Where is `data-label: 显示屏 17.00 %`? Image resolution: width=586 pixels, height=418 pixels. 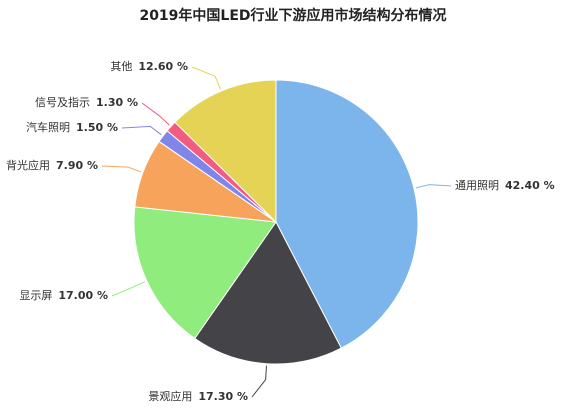
data-label: 显示屏 17.00 % is located at coordinates (63, 295).